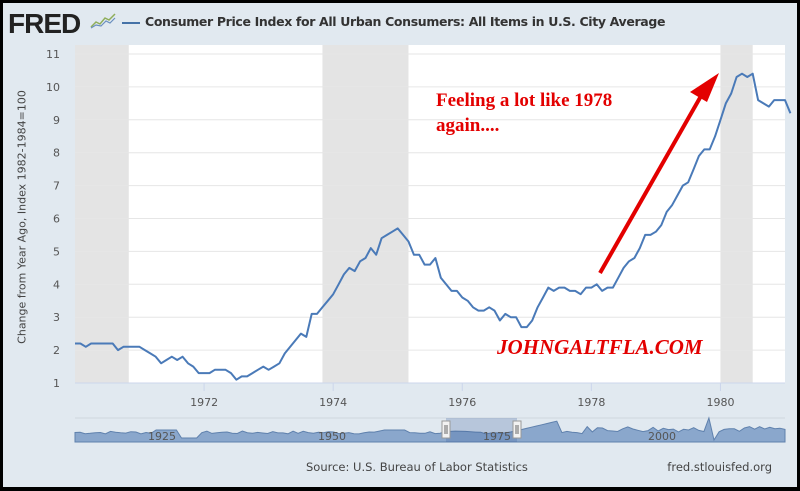 The width and height of the screenshot is (800, 491). I want to click on y-tick-label: 11, so click(53, 54).